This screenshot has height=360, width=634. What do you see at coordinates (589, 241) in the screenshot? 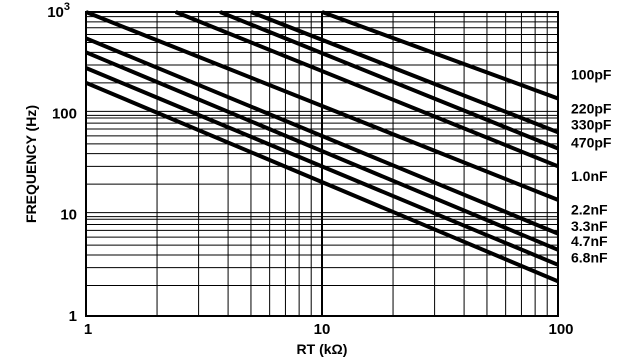
I see `series-label: 4.7nF` at bounding box center [589, 241].